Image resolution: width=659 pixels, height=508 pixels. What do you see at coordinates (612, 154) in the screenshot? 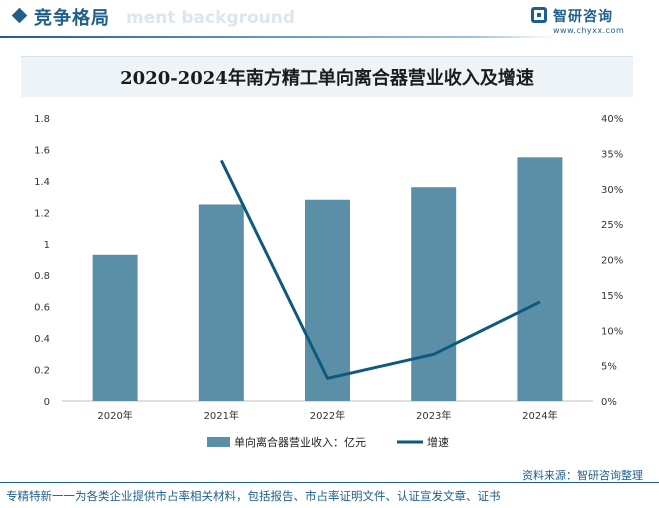
I see `y-right-tick-label: 35%` at bounding box center [612, 154].